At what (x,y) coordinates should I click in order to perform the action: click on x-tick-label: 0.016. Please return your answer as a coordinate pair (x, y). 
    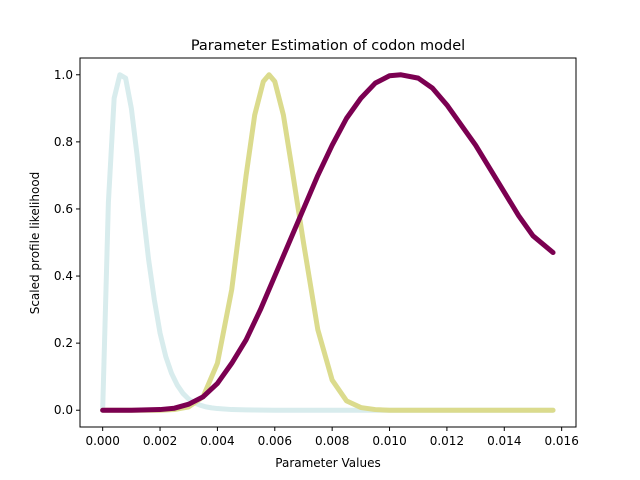
    Looking at the image, I should click on (561, 441).